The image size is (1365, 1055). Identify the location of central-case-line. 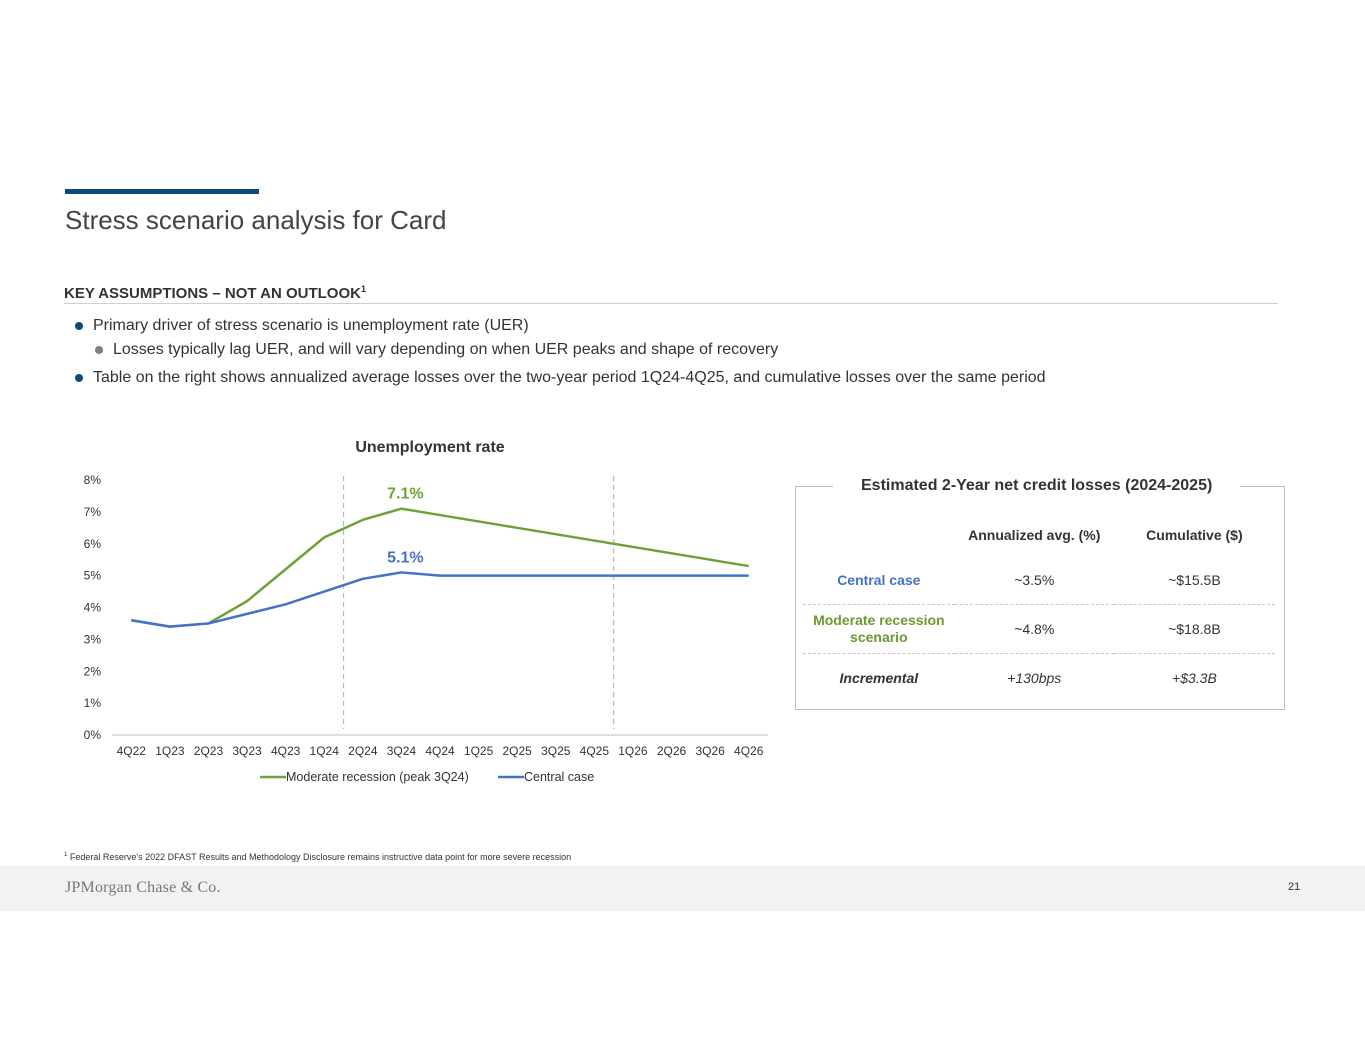
(440, 599).